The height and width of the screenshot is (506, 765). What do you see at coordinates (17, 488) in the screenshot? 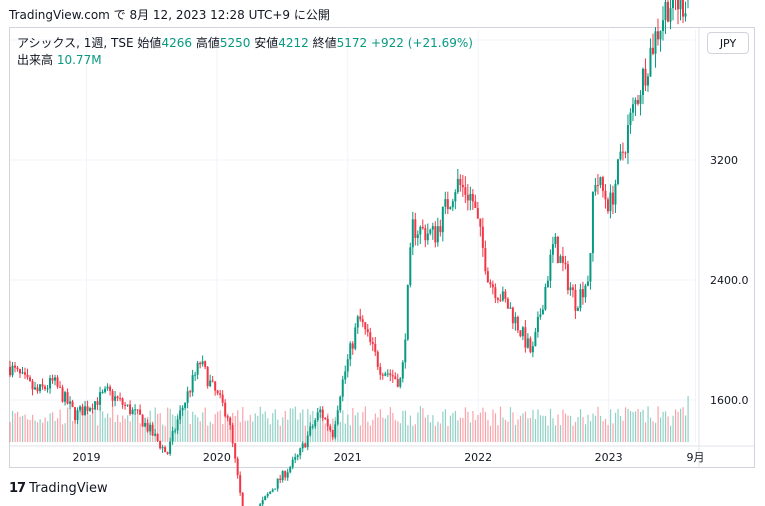
I see `tradingview-logo-icon: 17` at bounding box center [17, 488].